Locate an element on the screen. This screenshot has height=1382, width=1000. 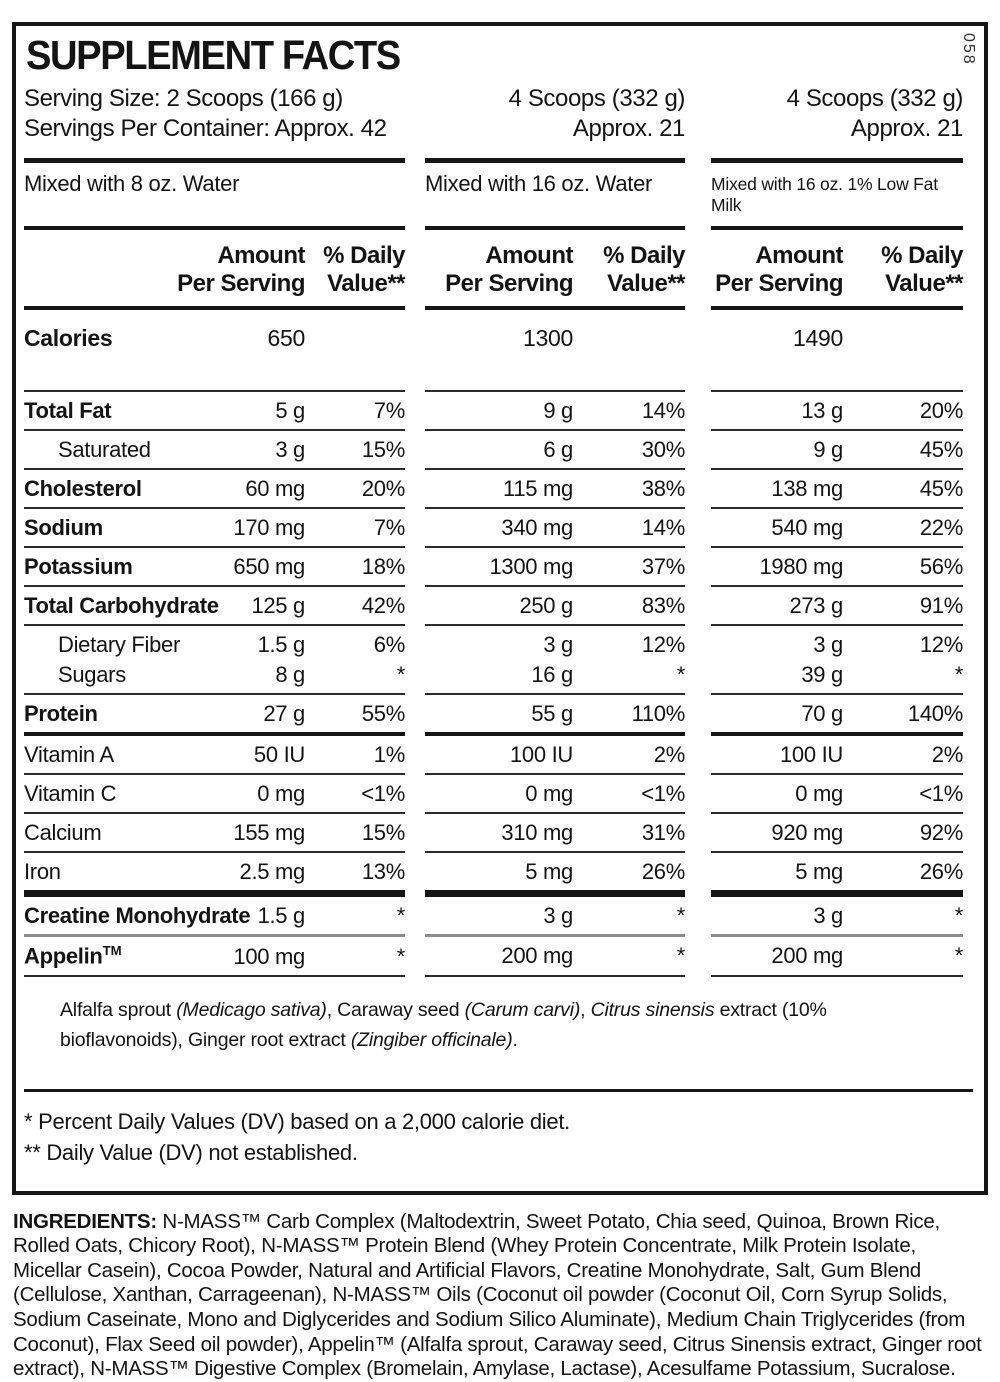
nutrient-cell-vitamin-c-col2: 0 mg <1% is located at coordinates (555, 795).